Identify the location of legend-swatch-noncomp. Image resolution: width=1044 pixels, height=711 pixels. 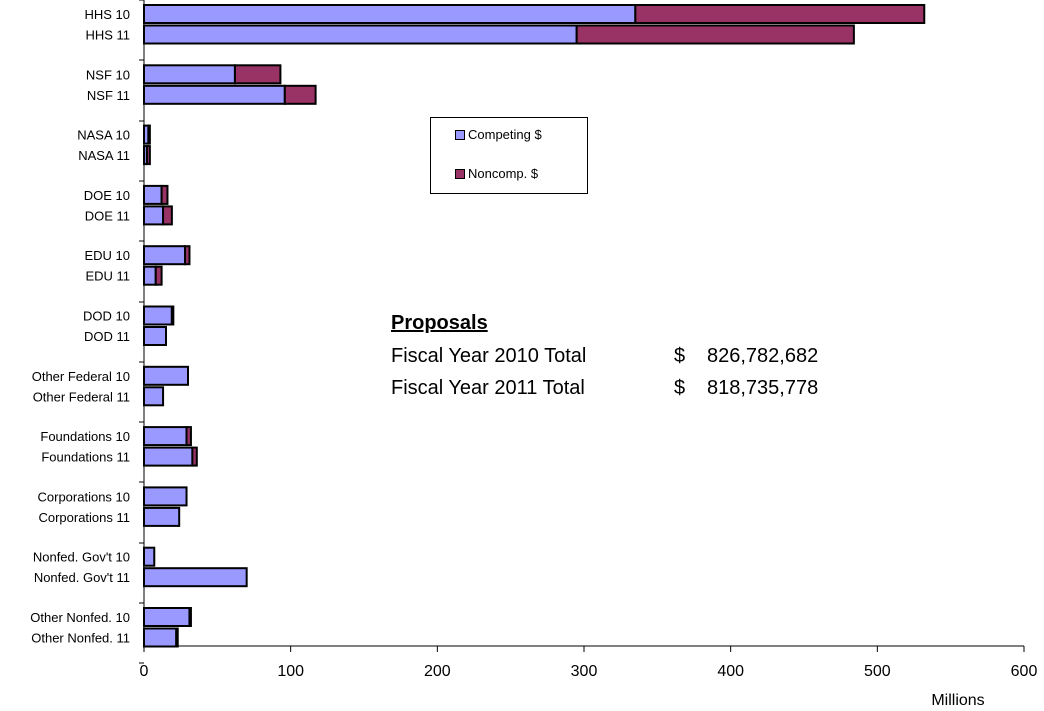
(460, 173).